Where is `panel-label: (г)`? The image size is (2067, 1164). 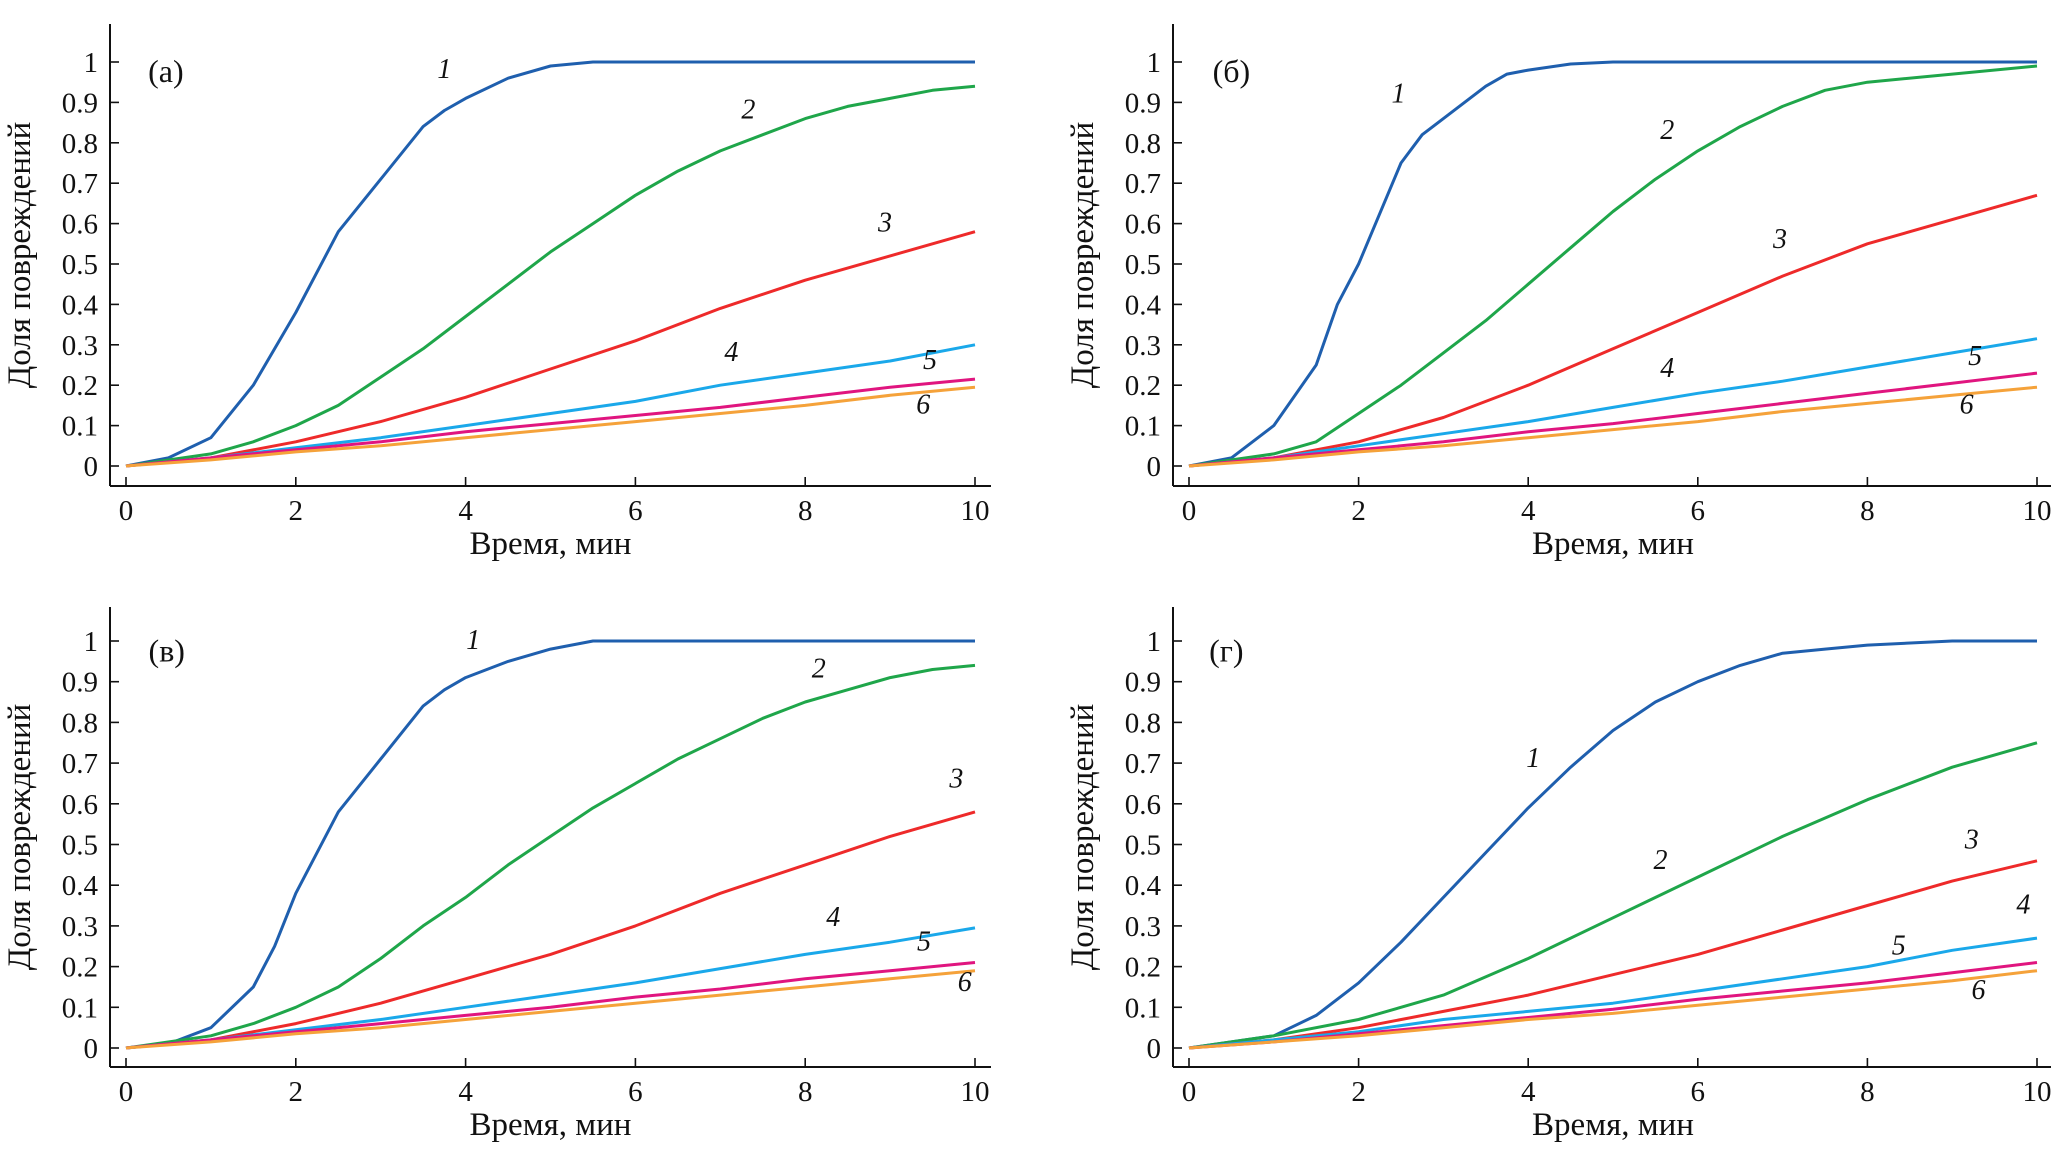 panel-label: (г) is located at coordinates (1226, 650).